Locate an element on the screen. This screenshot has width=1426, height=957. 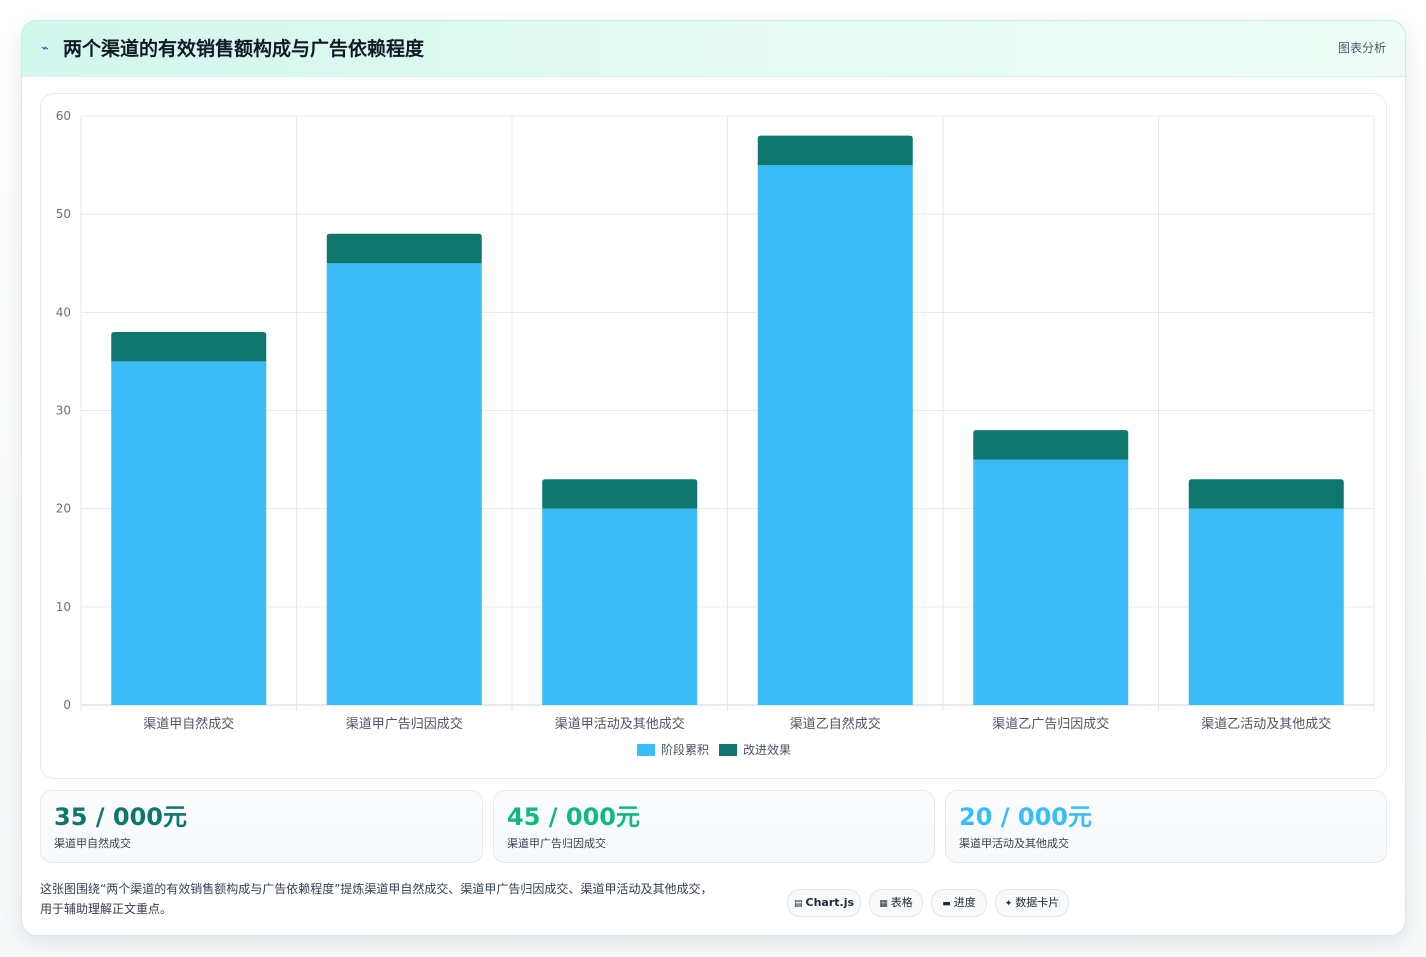
x-tick-label: 渠道乙广告归因成交 is located at coordinates (1050, 724).